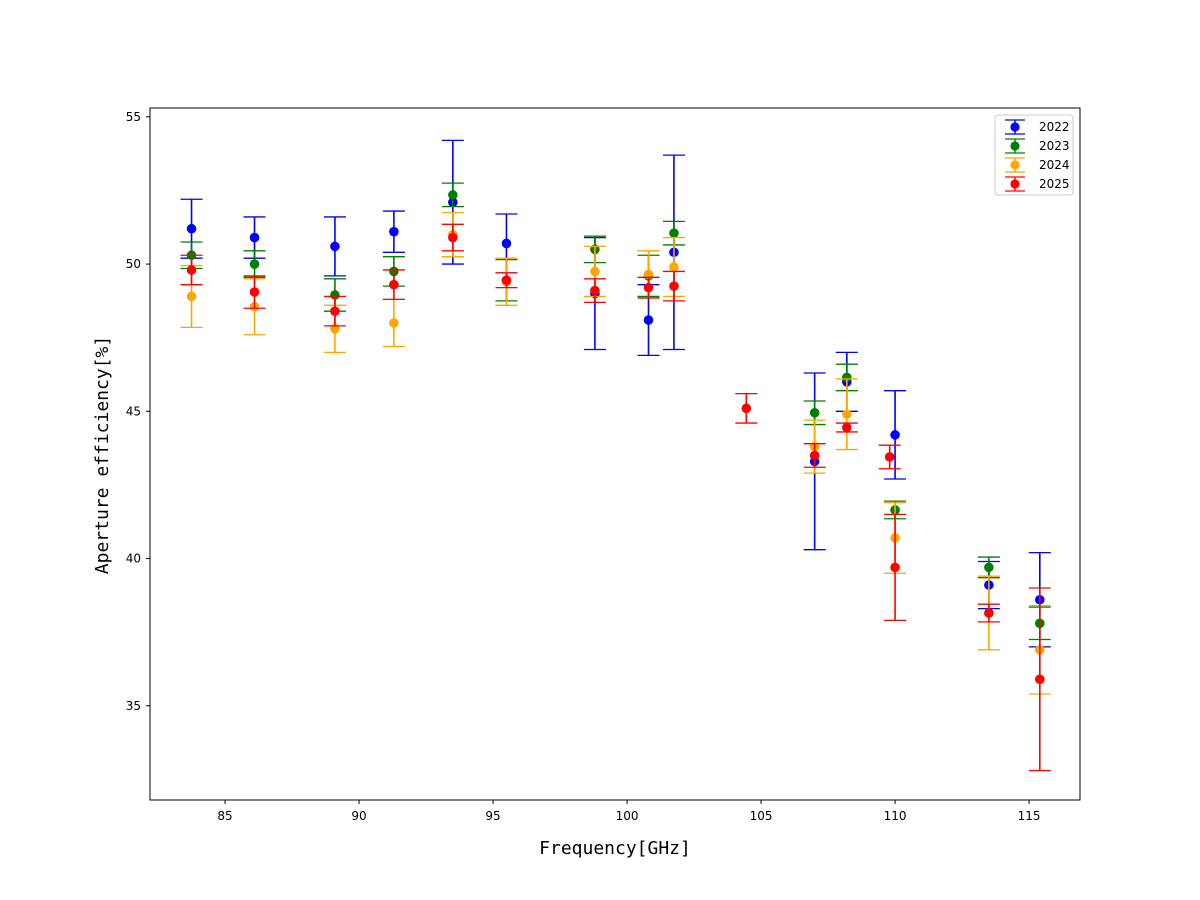 Image resolution: width=1200 pixels, height=900 pixels. Describe the element at coordinates (895, 816) in the screenshot. I see `x-tick-label: 110` at that location.